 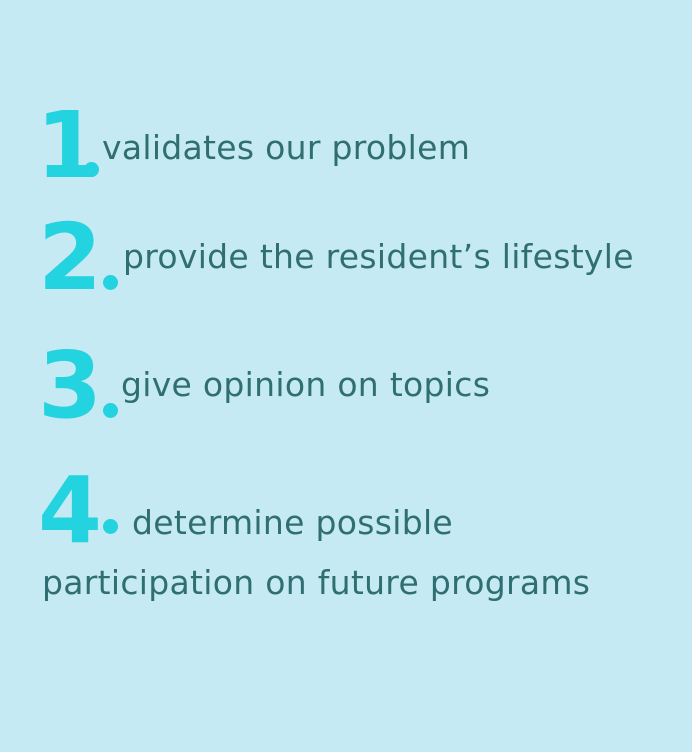 What do you see at coordinates (306, 384) in the screenshot?
I see `item-text-3: give opinion on topics` at bounding box center [306, 384].